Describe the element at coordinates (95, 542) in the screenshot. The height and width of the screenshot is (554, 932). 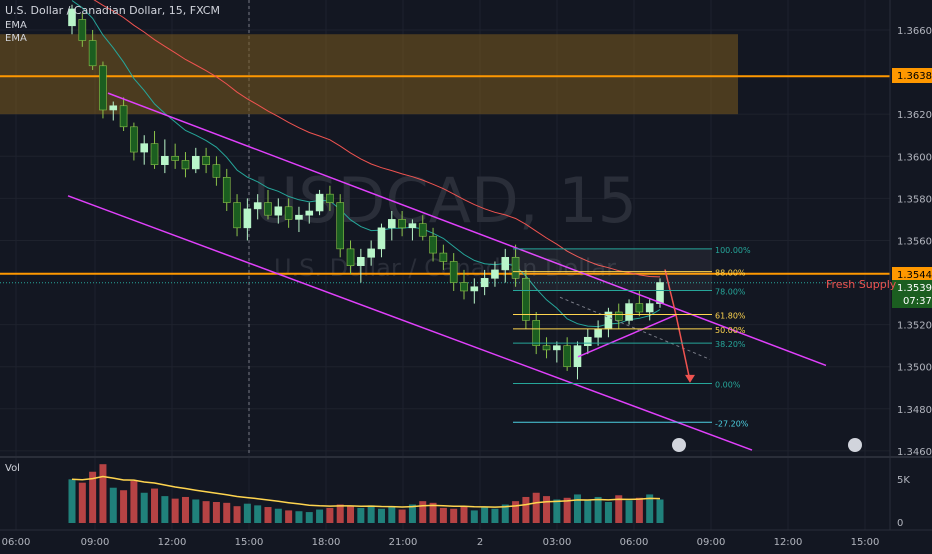
I see `time-tick-label: 09:00` at that location.